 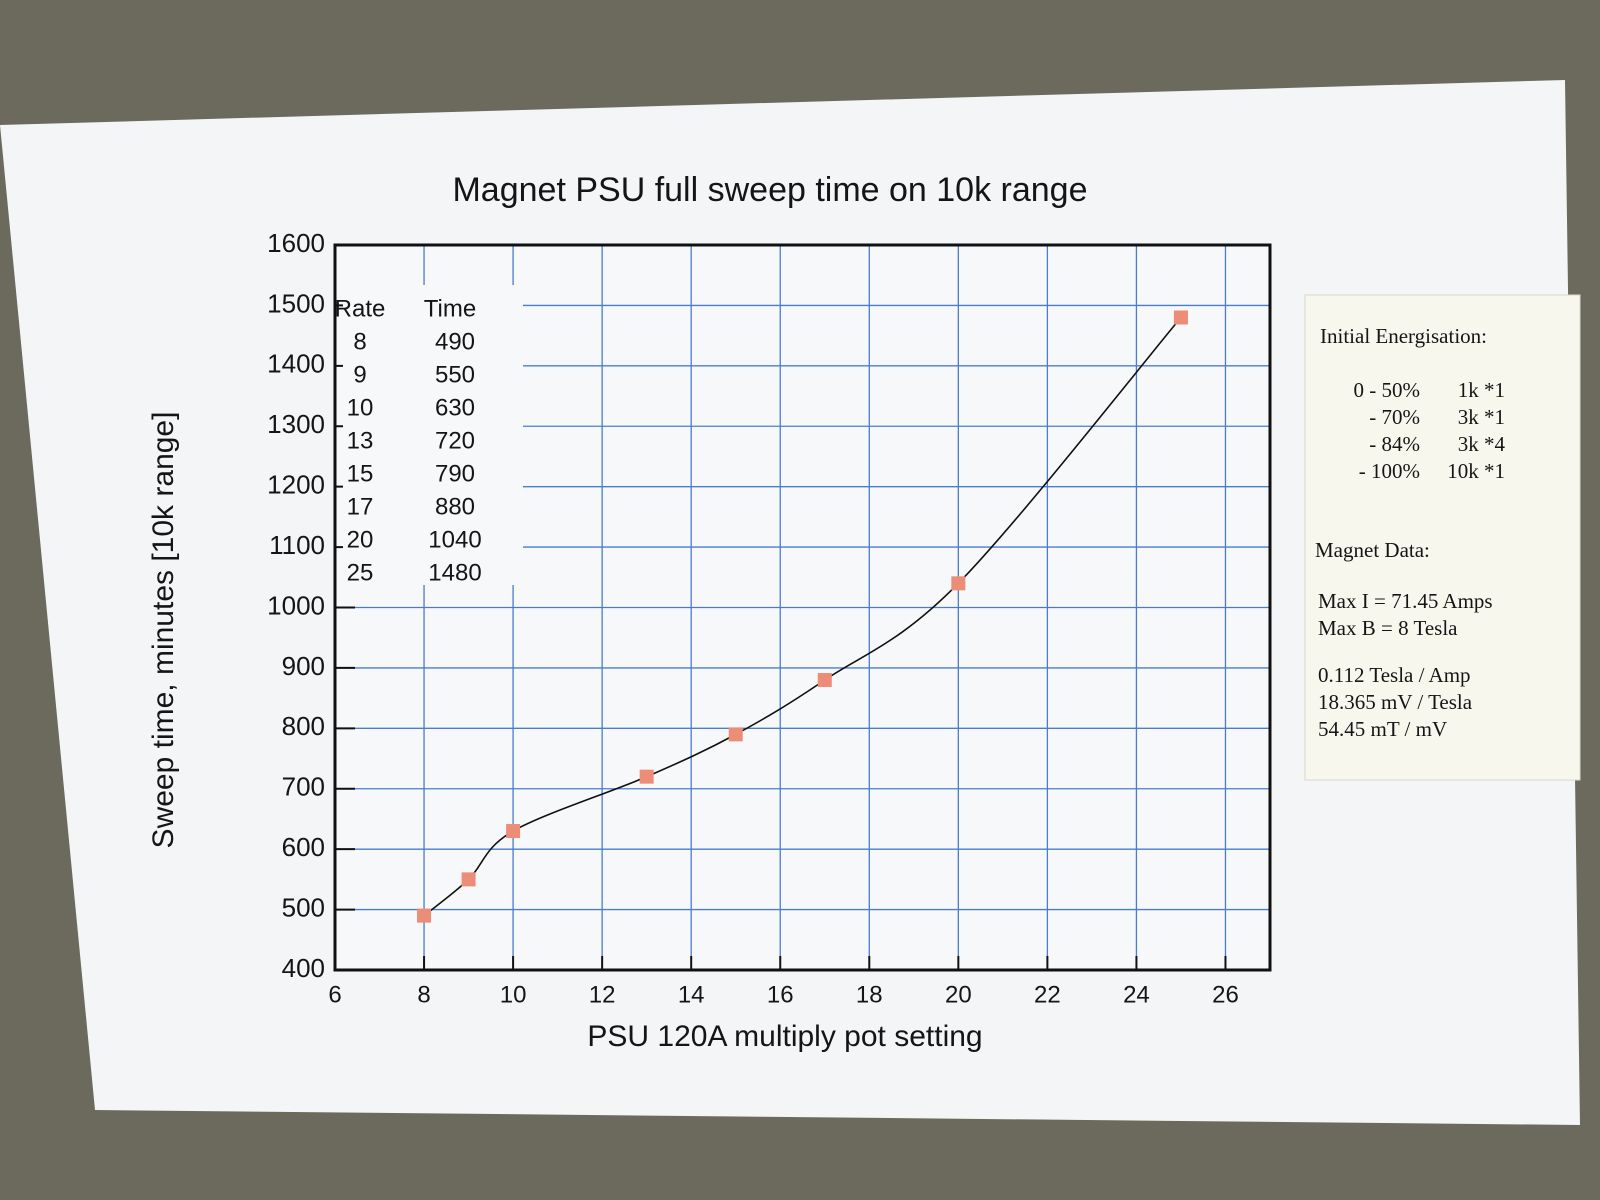 I want to click on note-setting: 3k *4, so click(x=1482, y=444).